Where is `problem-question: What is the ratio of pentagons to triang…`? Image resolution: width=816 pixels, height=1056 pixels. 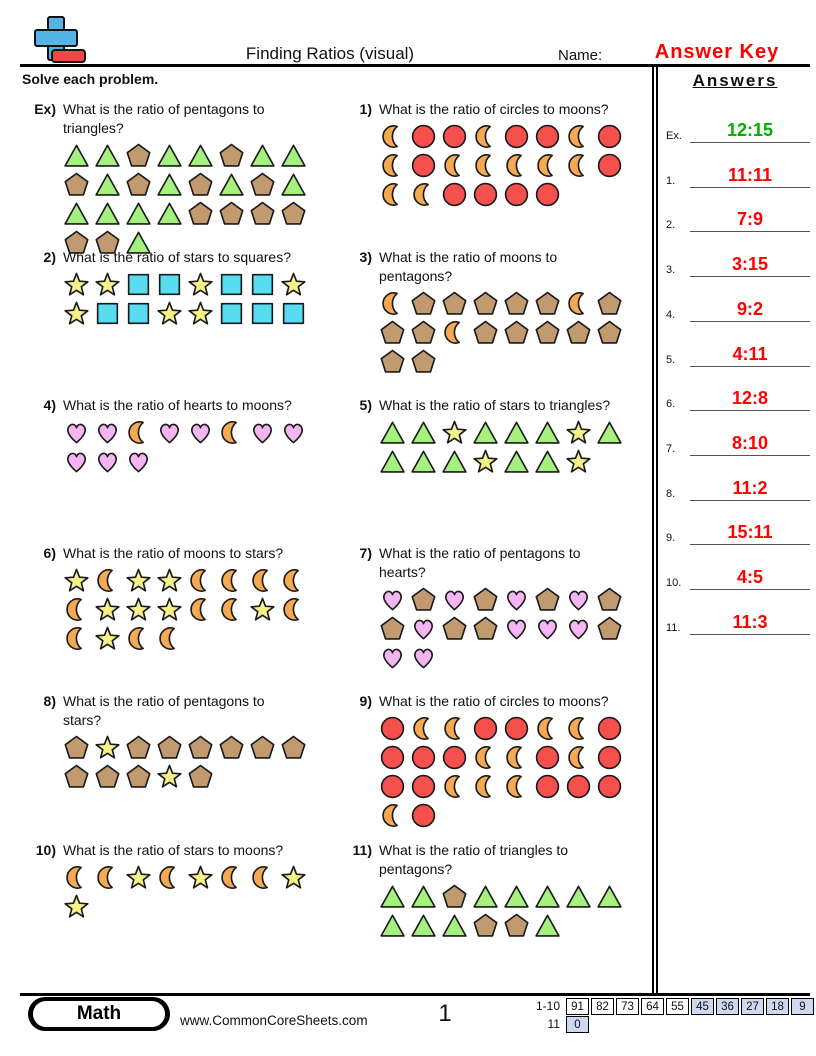
problem-question: What is the ratio of pentagons to triang… is located at coordinates (164, 118).